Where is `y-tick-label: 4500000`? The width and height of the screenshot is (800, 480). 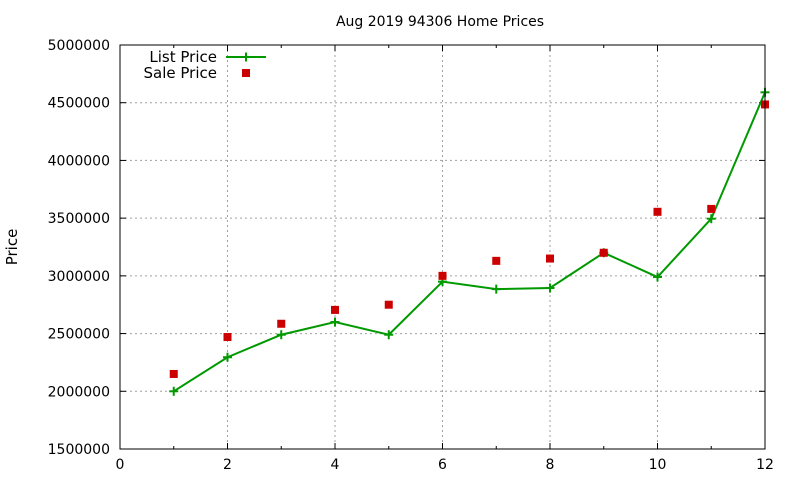
y-tick-label: 4500000 is located at coordinates (79, 104).